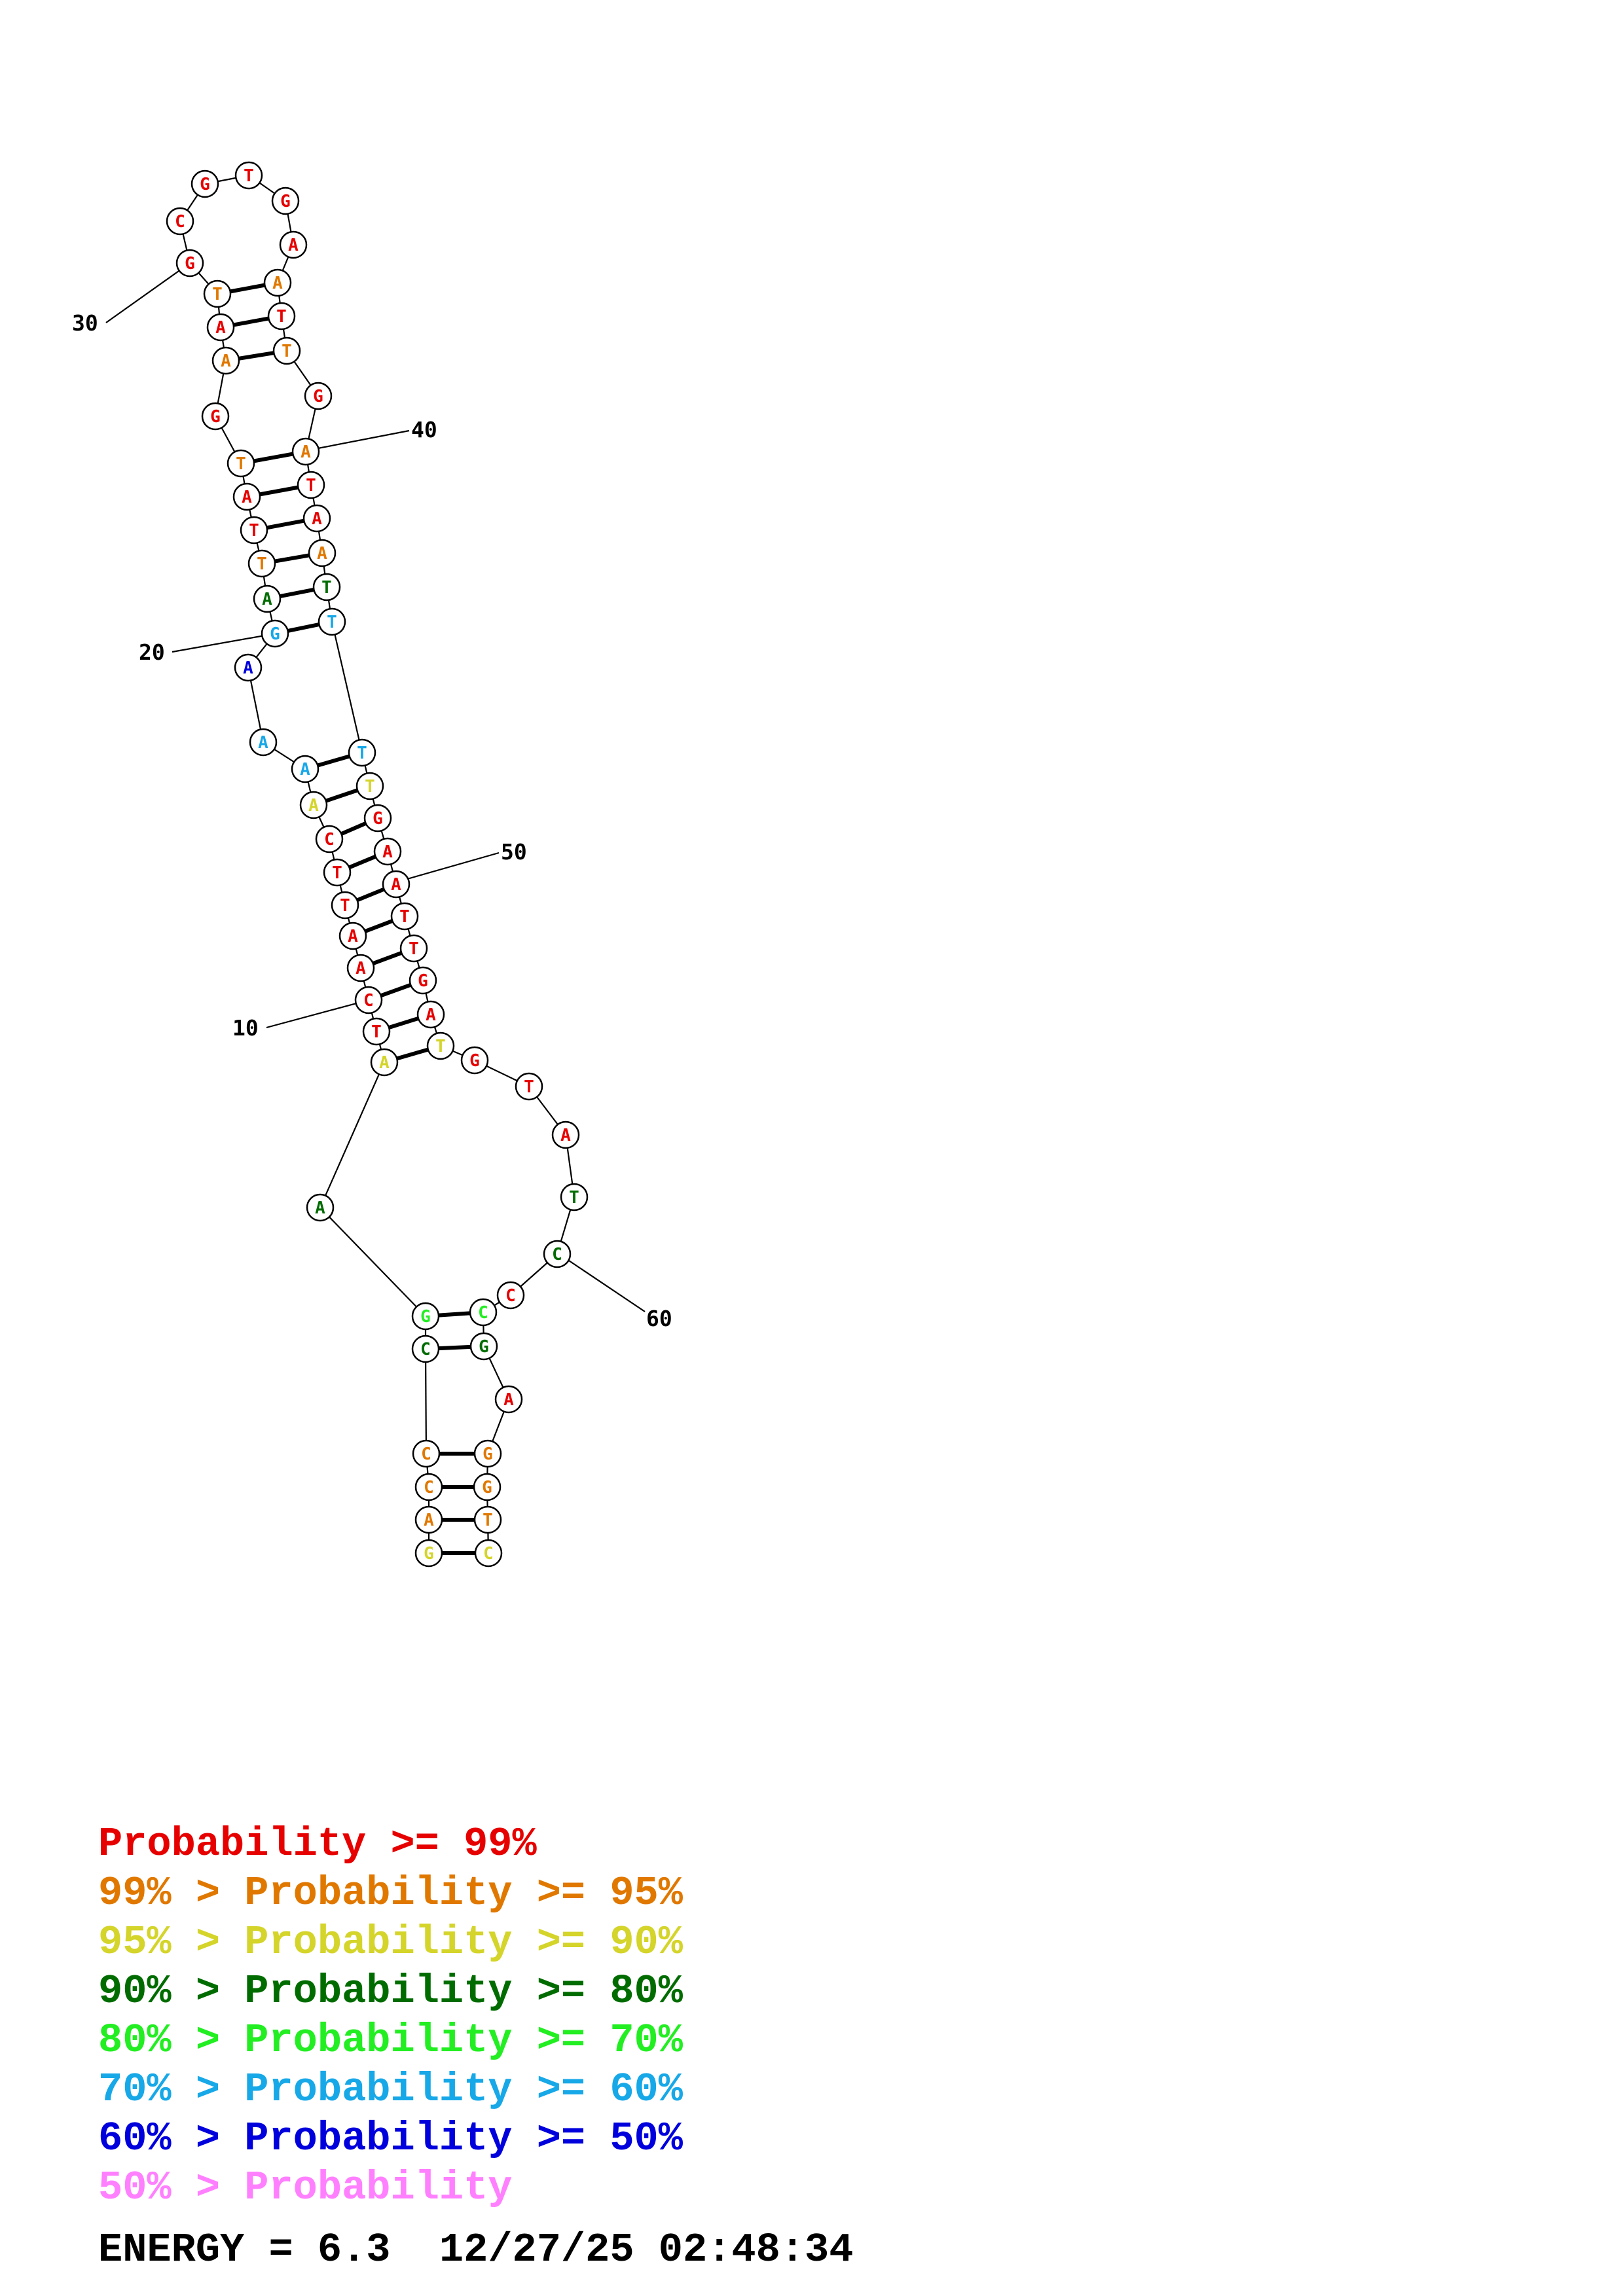 The height and width of the screenshot is (2296, 1623). What do you see at coordinates (378, 2187) in the screenshot?
I see `legend-text: Probability` at bounding box center [378, 2187].